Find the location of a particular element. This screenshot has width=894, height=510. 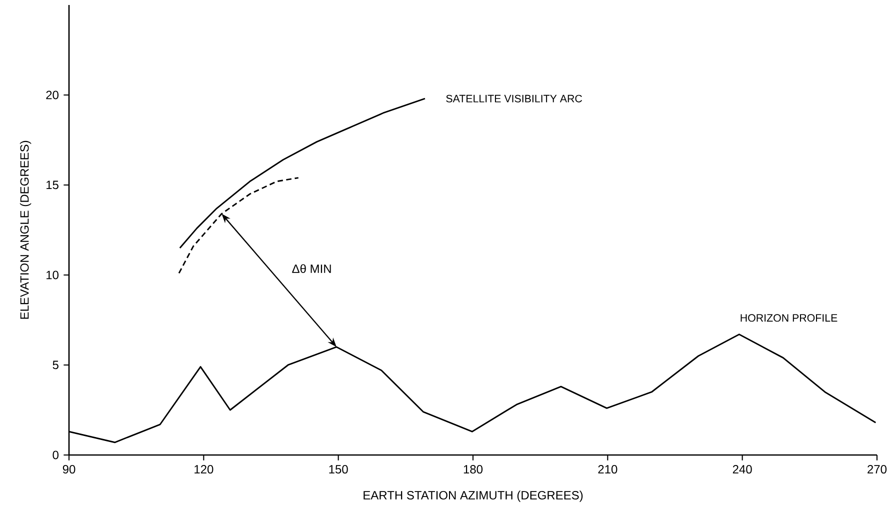

line-series is located at coordinates (302, 173).